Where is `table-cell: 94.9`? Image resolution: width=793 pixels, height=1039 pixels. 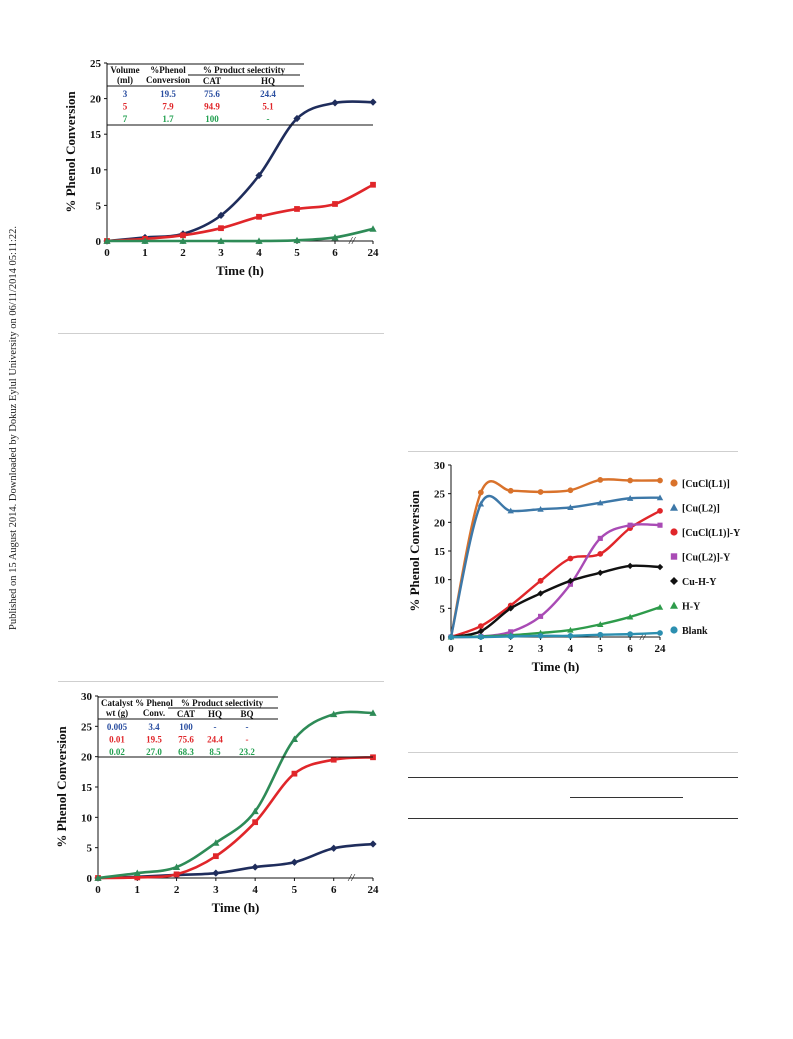
table-cell: 94.9 is located at coordinates (212, 107).